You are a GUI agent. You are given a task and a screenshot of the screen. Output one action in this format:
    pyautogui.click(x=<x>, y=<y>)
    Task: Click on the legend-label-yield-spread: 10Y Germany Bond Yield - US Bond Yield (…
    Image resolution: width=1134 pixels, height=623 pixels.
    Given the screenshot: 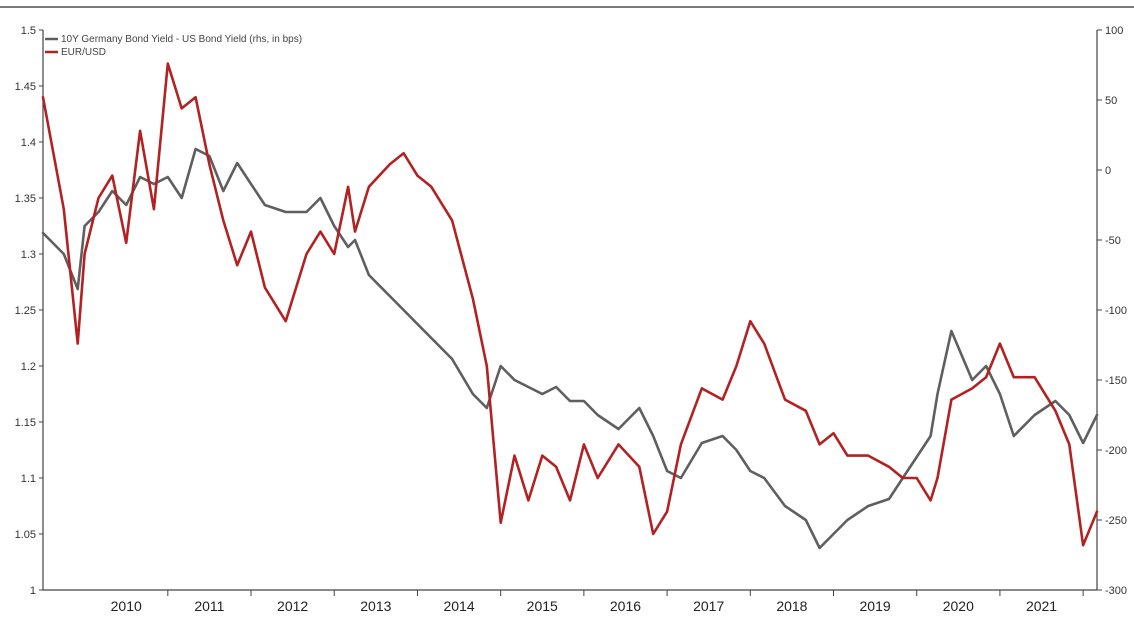 What is the action you would take?
    pyautogui.click(x=181, y=39)
    